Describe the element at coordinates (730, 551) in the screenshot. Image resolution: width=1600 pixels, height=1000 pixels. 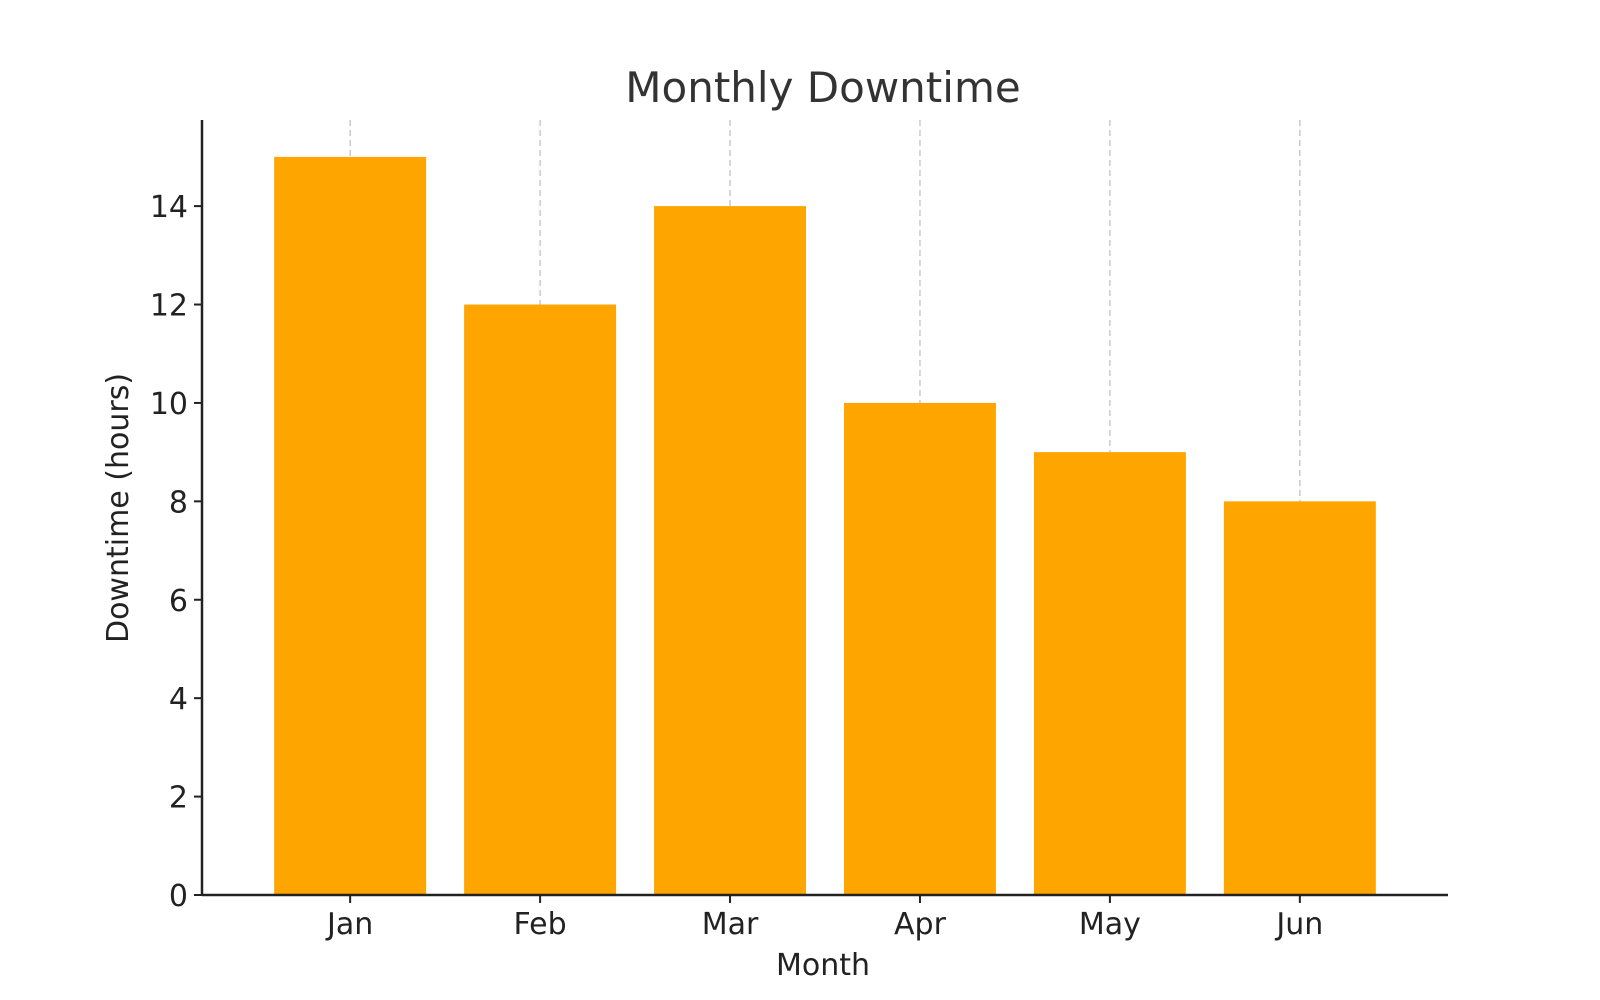
I see `bar-mar` at that location.